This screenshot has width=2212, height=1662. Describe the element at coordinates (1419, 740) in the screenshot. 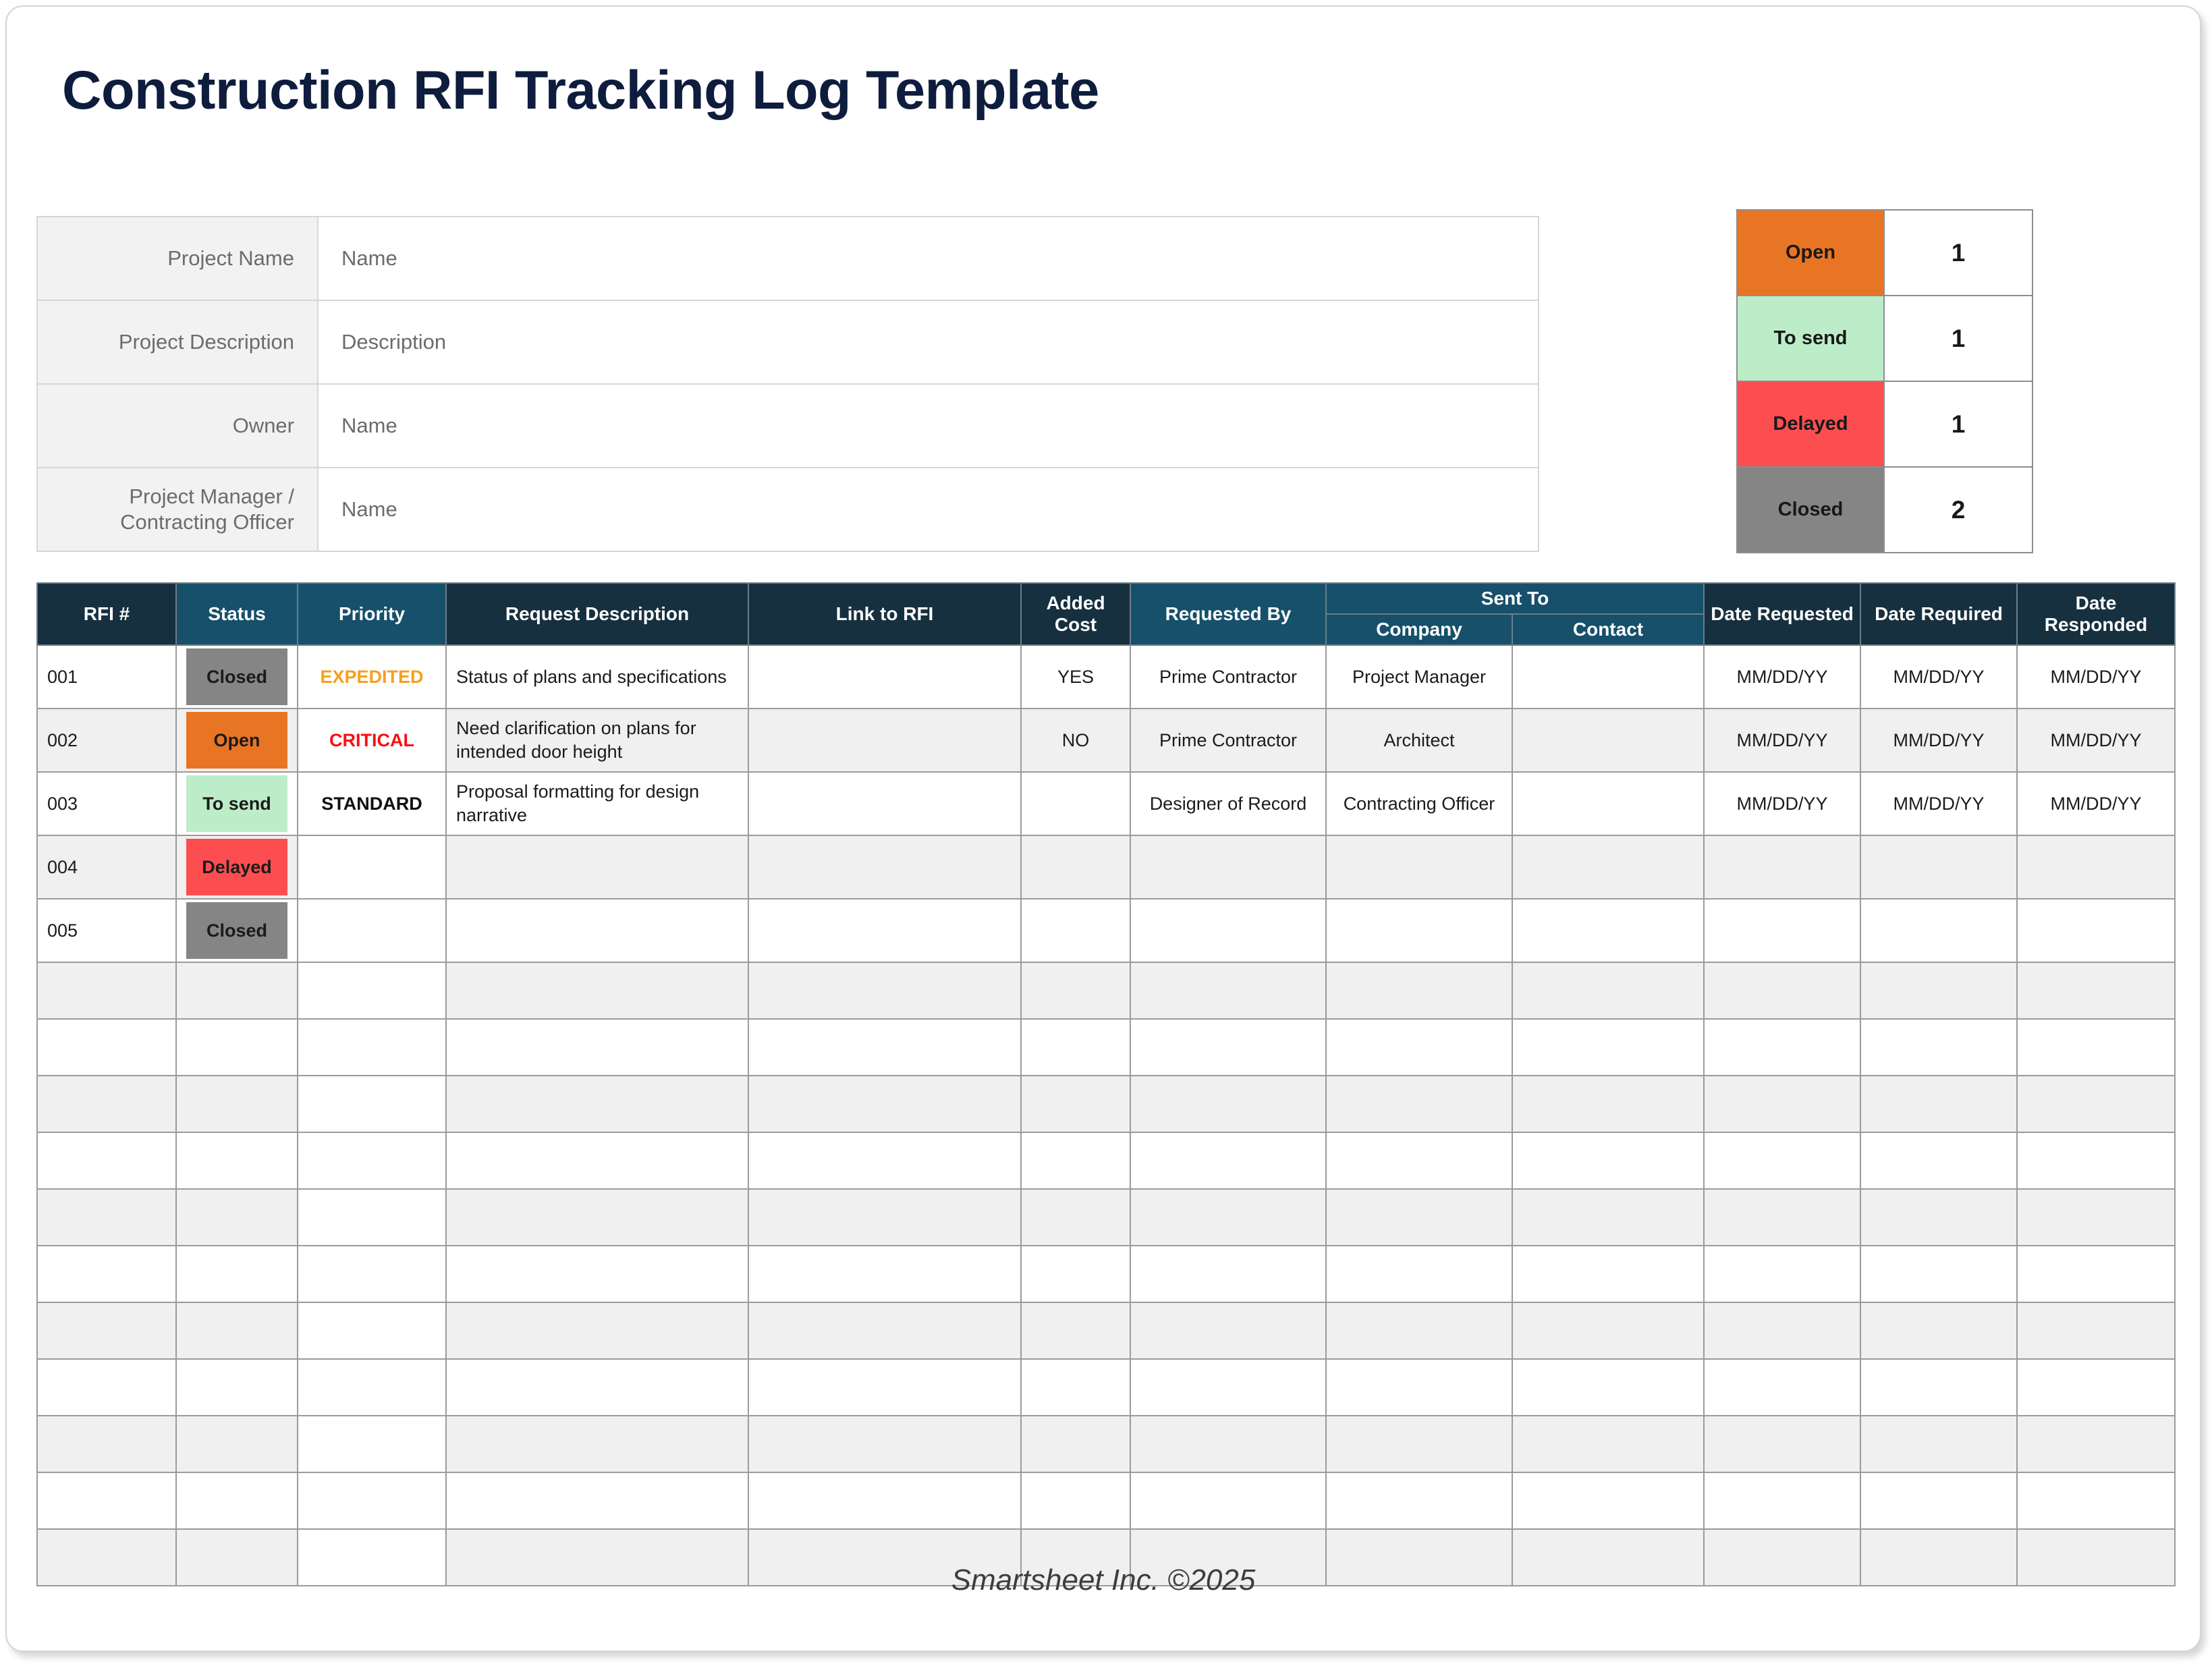

I see `cell-sent-to-company: Architect` at that location.